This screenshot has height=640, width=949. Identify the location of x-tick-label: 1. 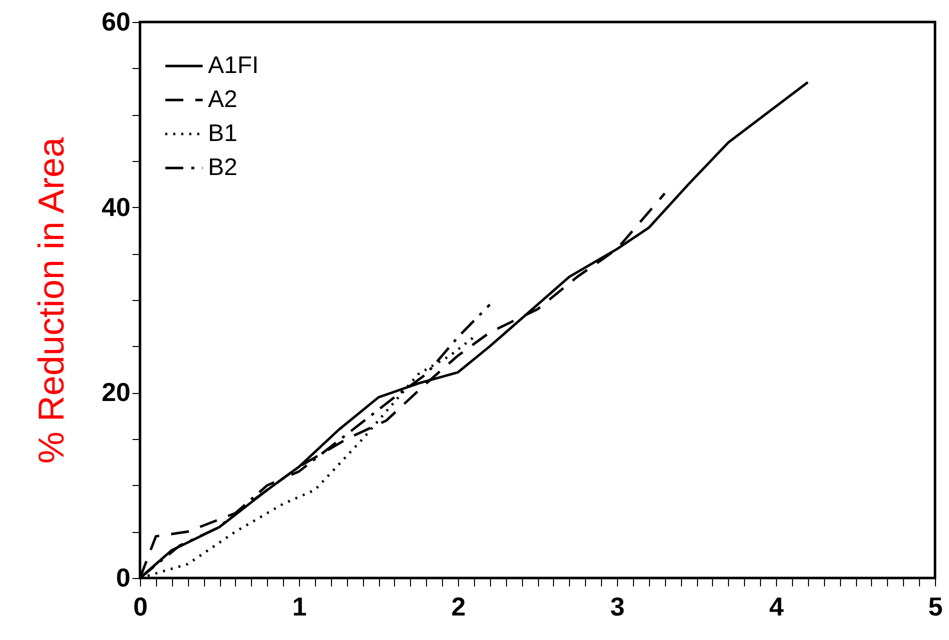
(299, 607).